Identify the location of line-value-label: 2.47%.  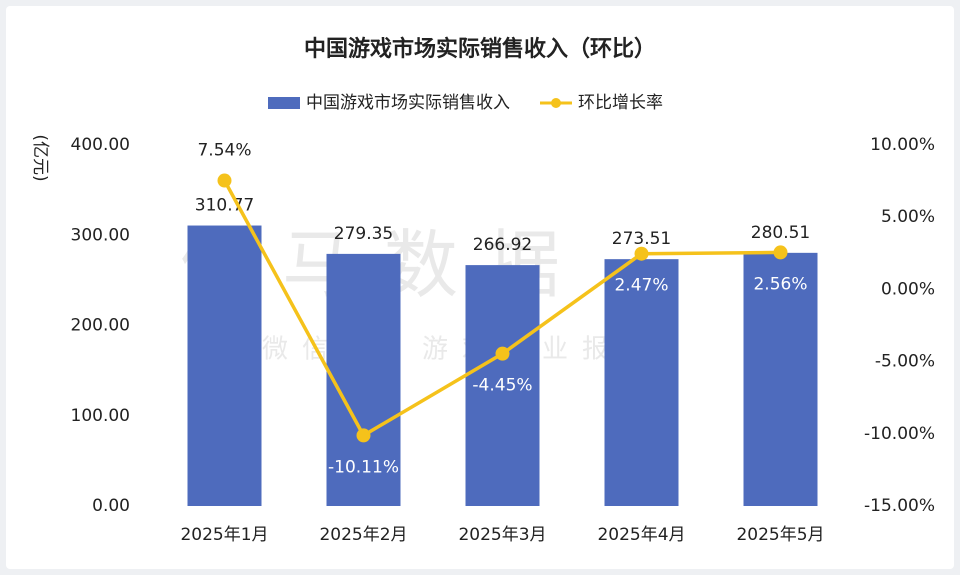
(641, 286).